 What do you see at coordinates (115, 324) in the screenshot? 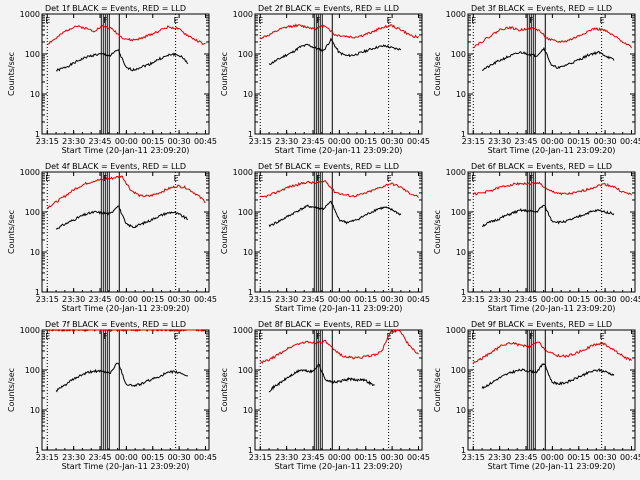
I see `chart-title: Det 7f BLACK = Events, RED = LLD` at bounding box center [115, 324].